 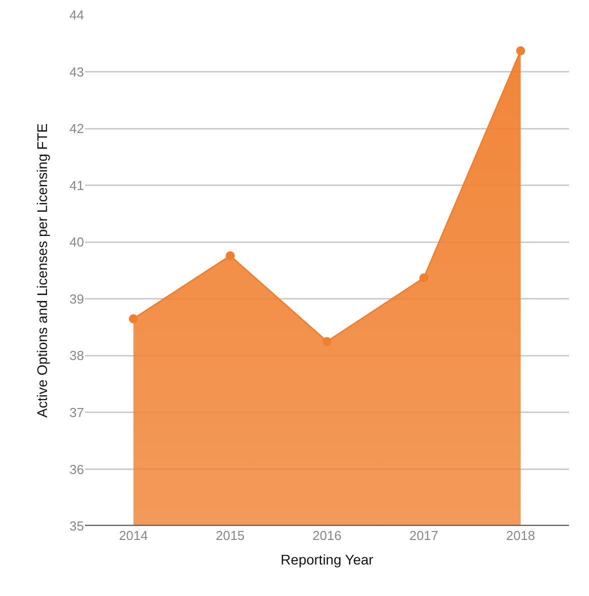 I want to click on x-axis-title: Reporting Year, so click(x=327, y=559).